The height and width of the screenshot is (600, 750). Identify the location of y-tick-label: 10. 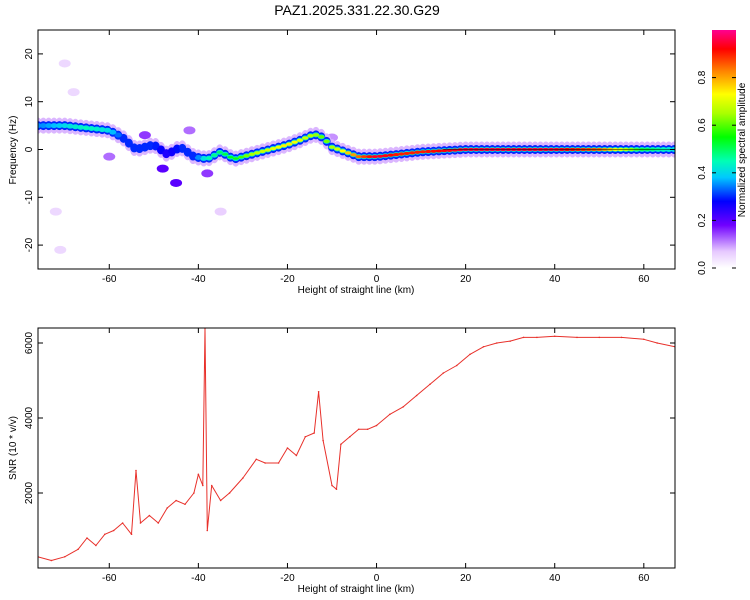
(29, 102).